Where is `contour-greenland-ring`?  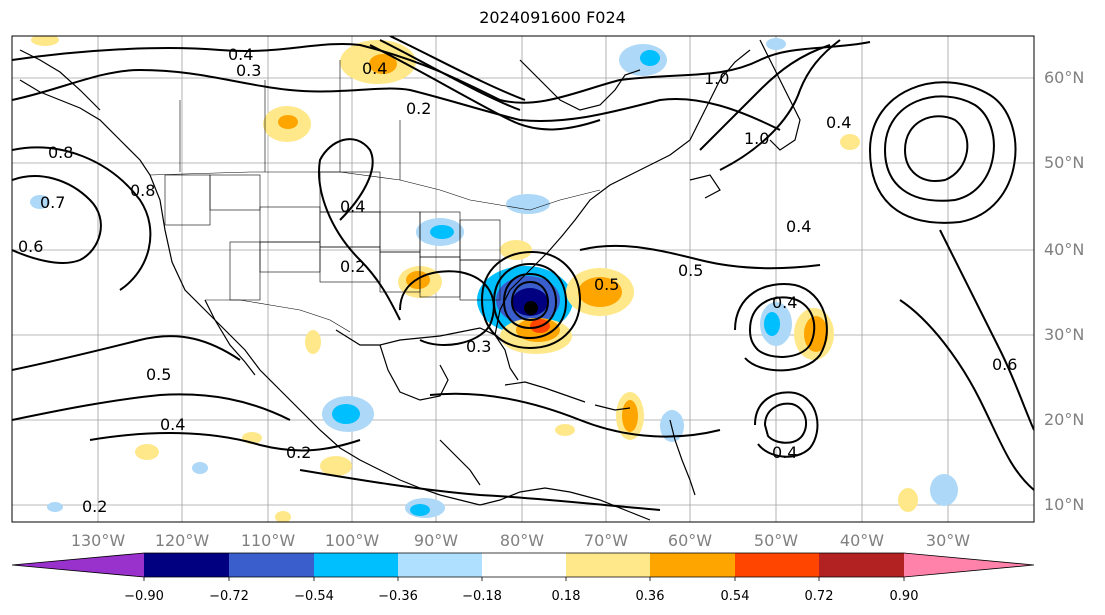
contour-greenland-ring is located at coordinates (936, 148).